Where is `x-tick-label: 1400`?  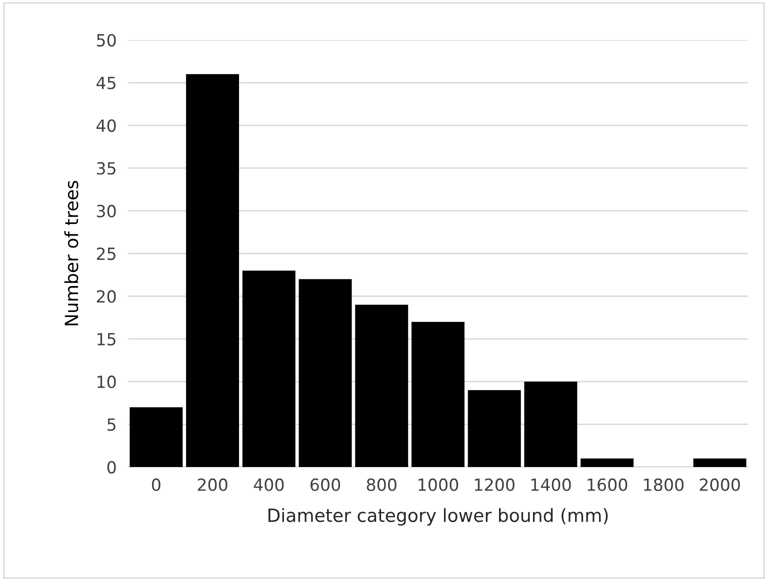
x-tick-label: 1400 is located at coordinates (551, 485).